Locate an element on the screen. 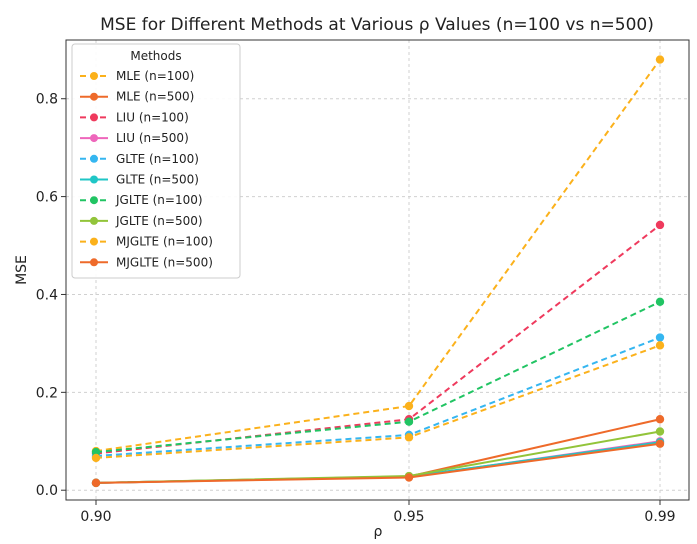  y-axis-label: MSE is located at coordinates (22, 270).